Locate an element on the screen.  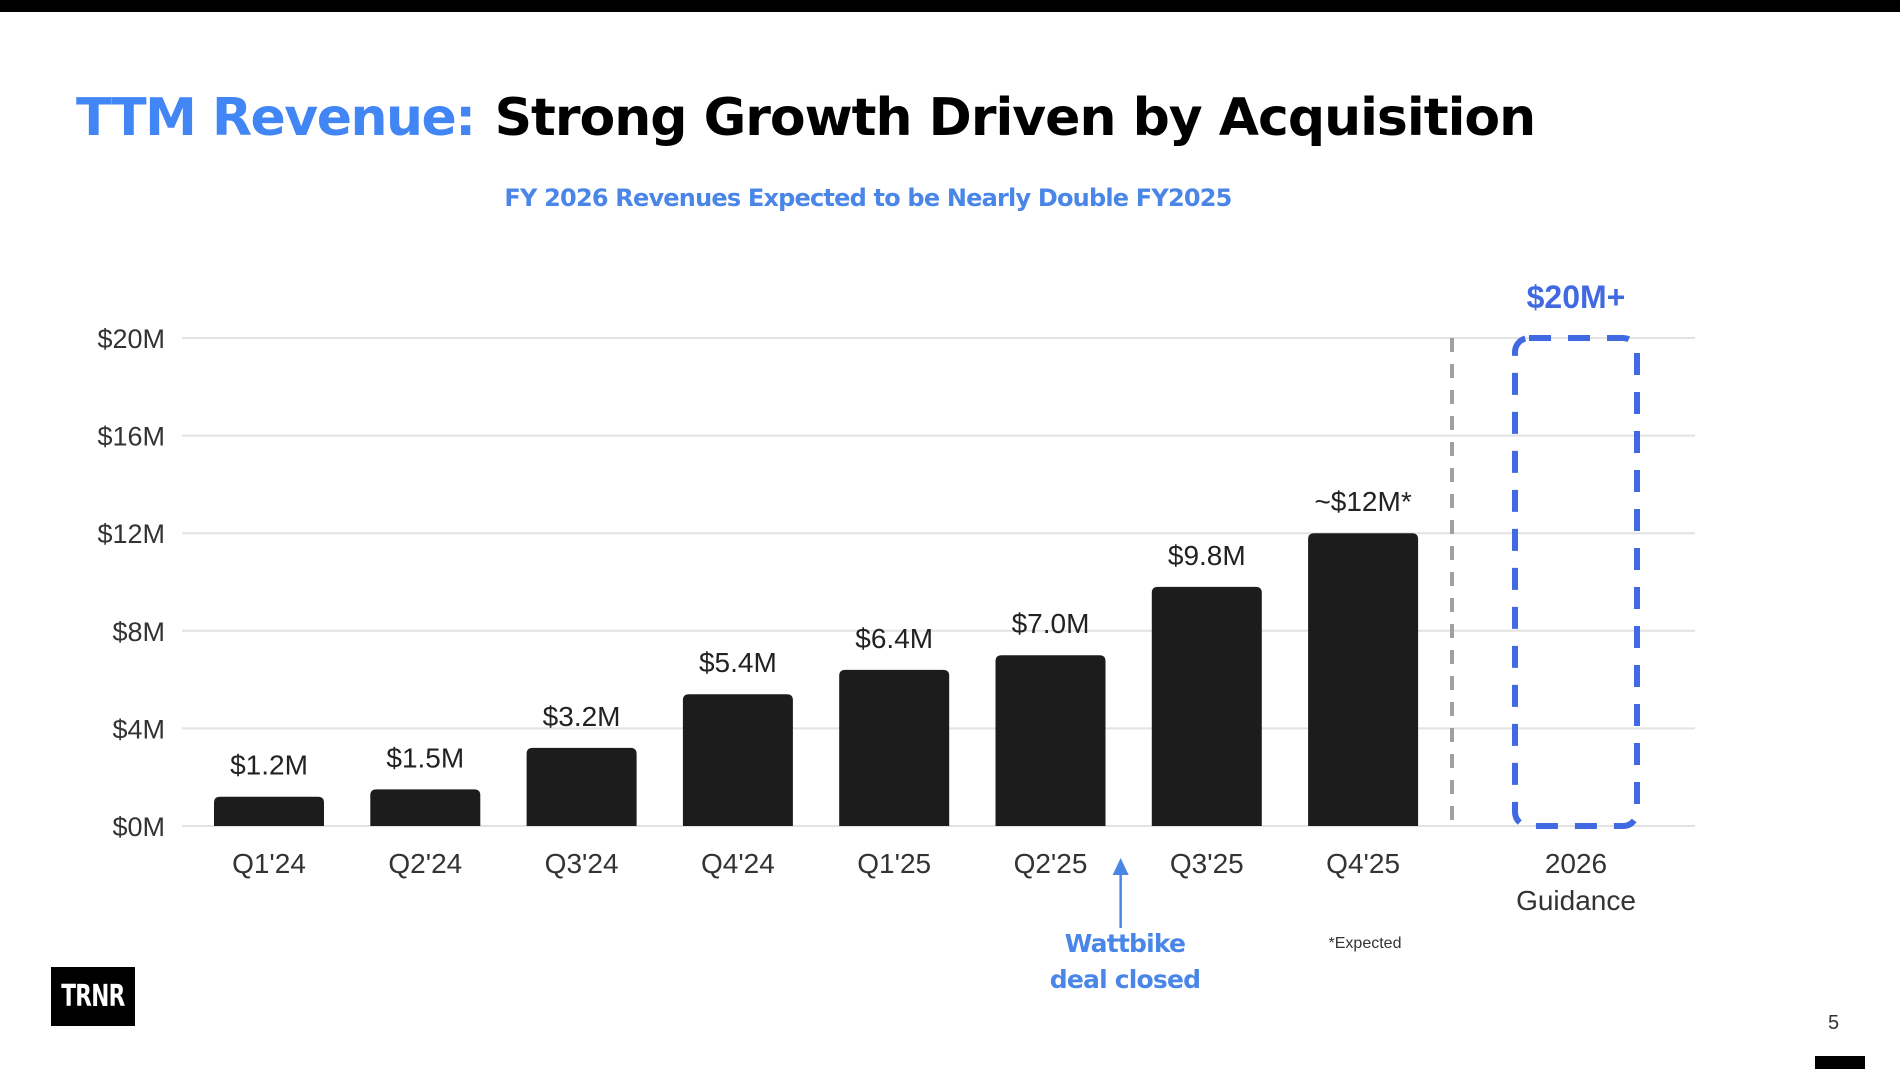
x-tick-label: Q4'24 is located at coordinates (738, 863).